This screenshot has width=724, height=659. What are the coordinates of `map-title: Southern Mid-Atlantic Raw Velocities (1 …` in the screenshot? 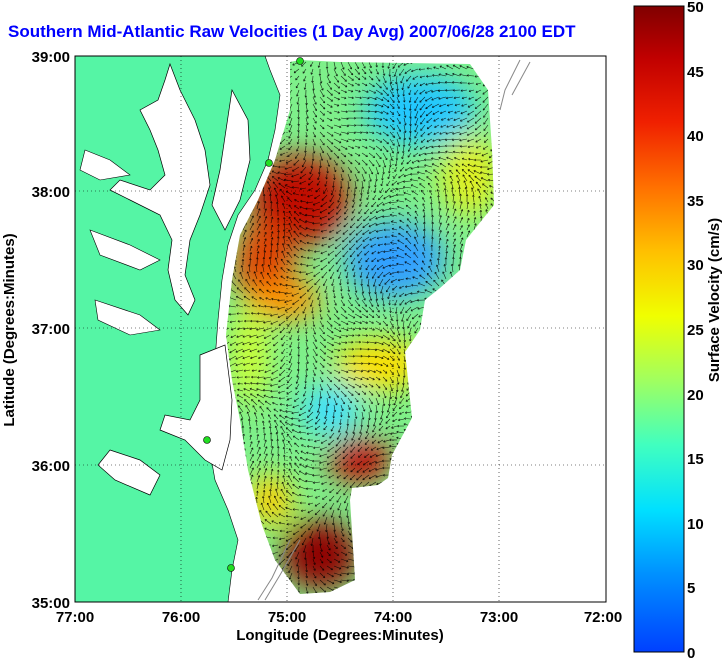 It's located at (292, 31).